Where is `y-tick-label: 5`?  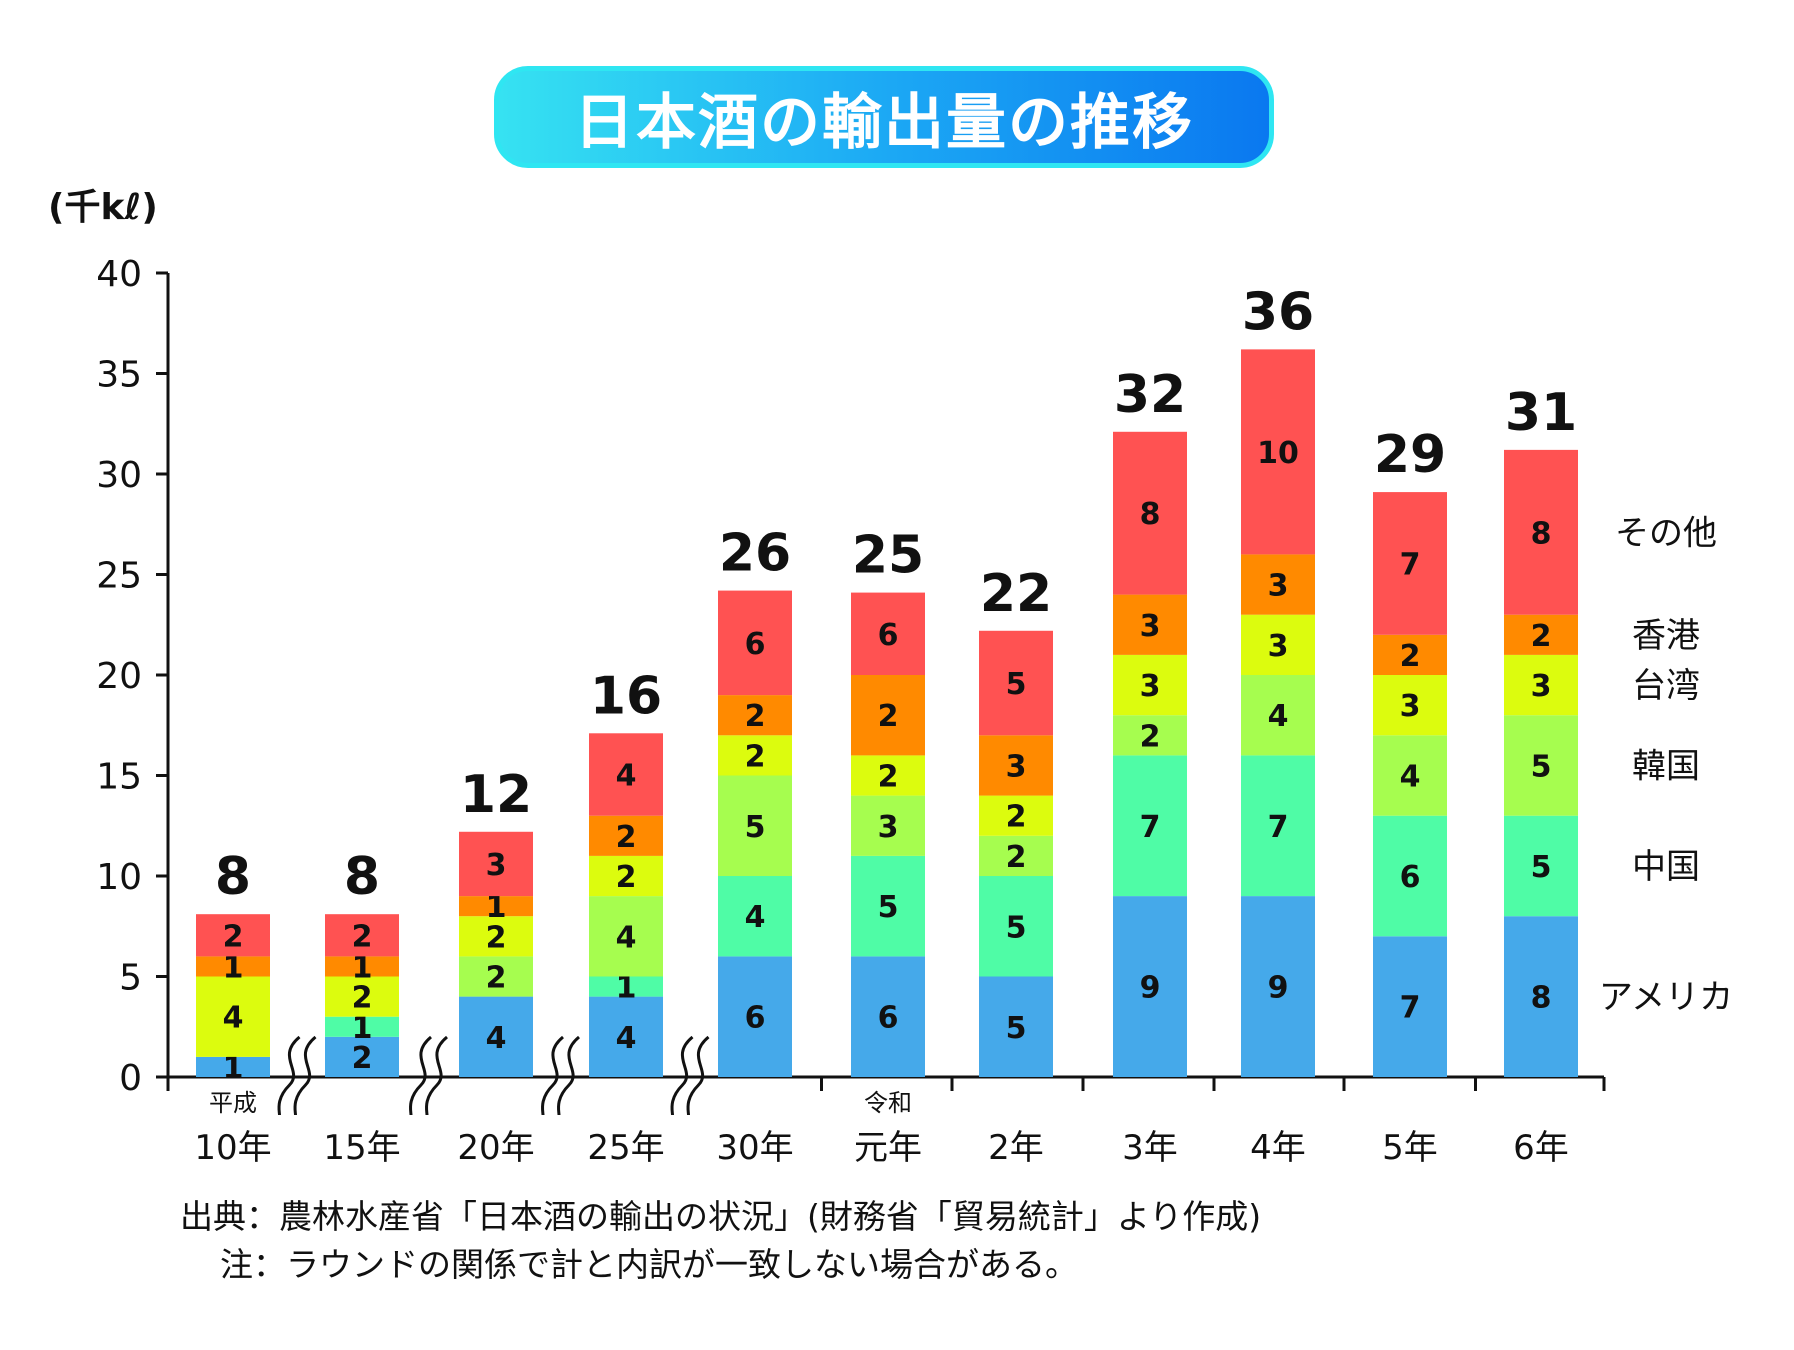 y-tick-label: 5 is located at coordinates (130, 978).